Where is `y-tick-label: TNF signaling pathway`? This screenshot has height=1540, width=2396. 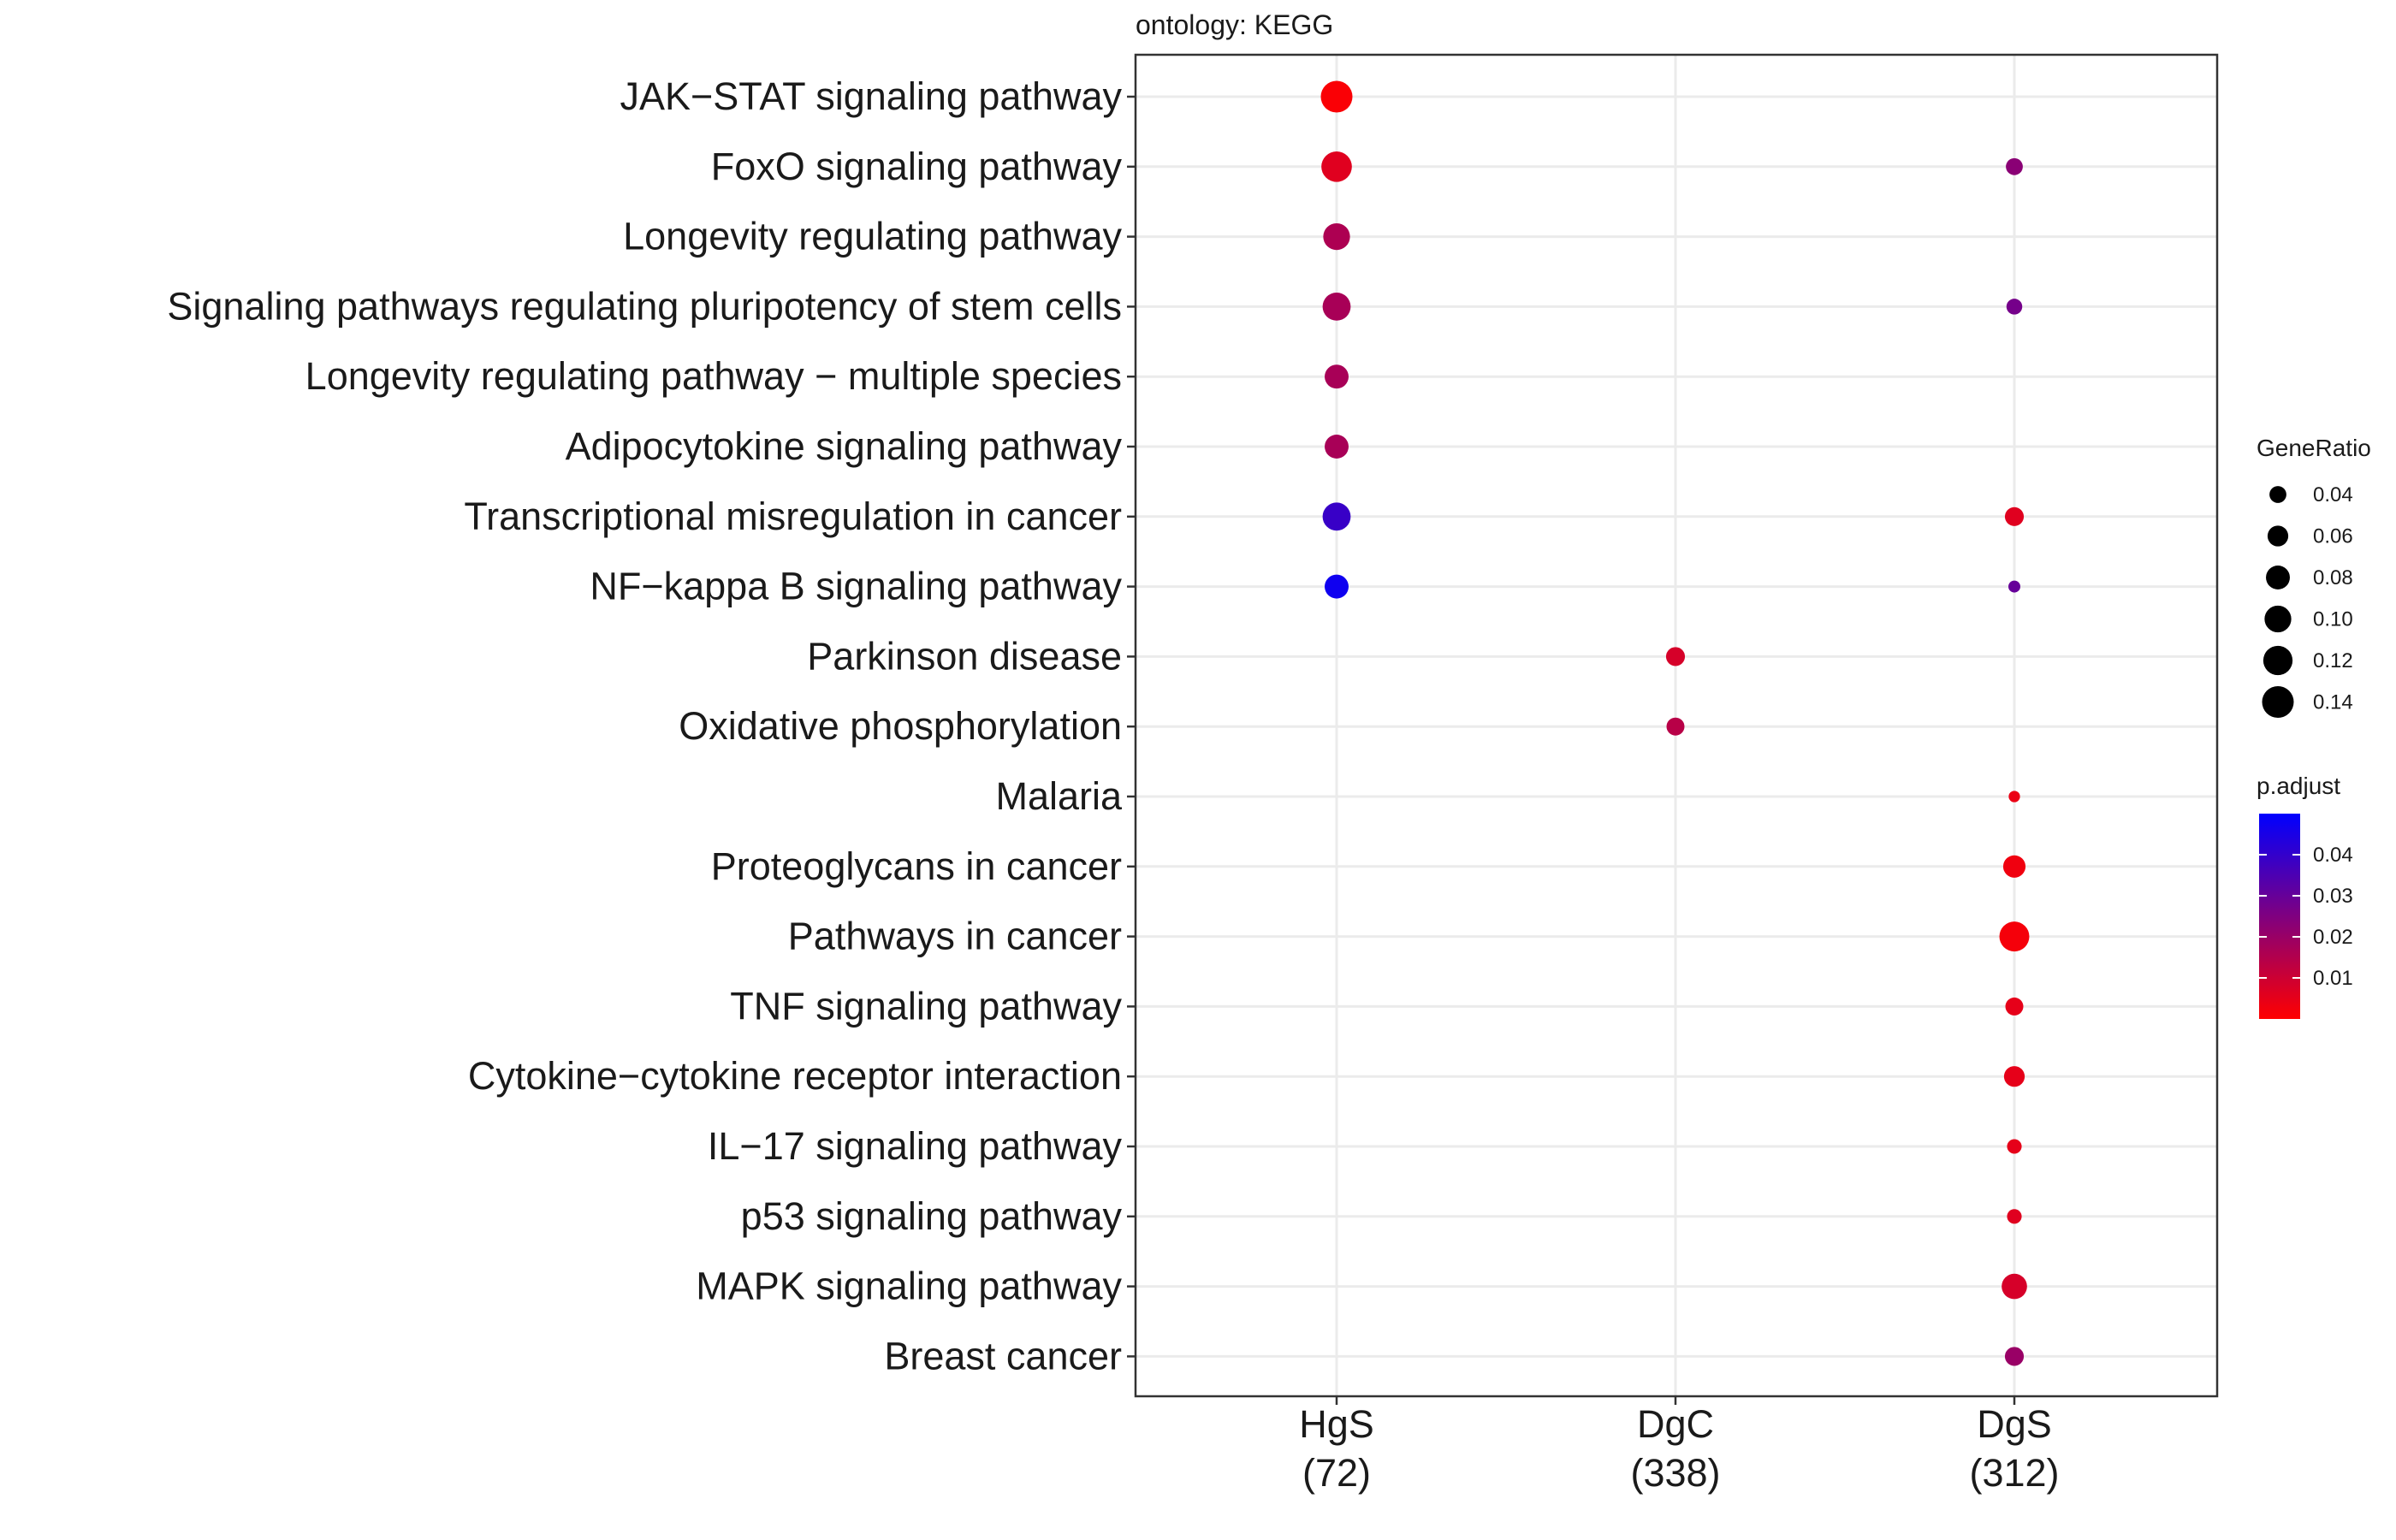 y-tick-label: TNF signaling pathway is located at coordinates (926, 1006).